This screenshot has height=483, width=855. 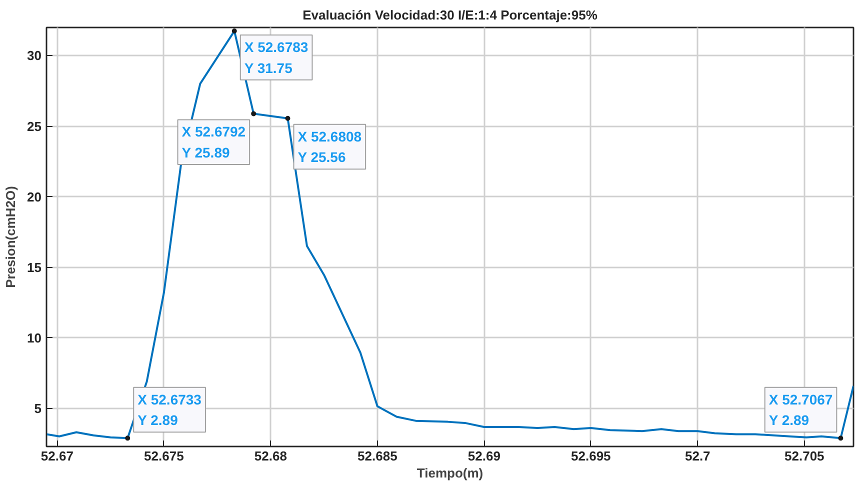 What do you see at coordinates (10, 237) in the screenshot?
I see `y-axis-title: Presion(cmH2O)` at bounding box center [10, 237].